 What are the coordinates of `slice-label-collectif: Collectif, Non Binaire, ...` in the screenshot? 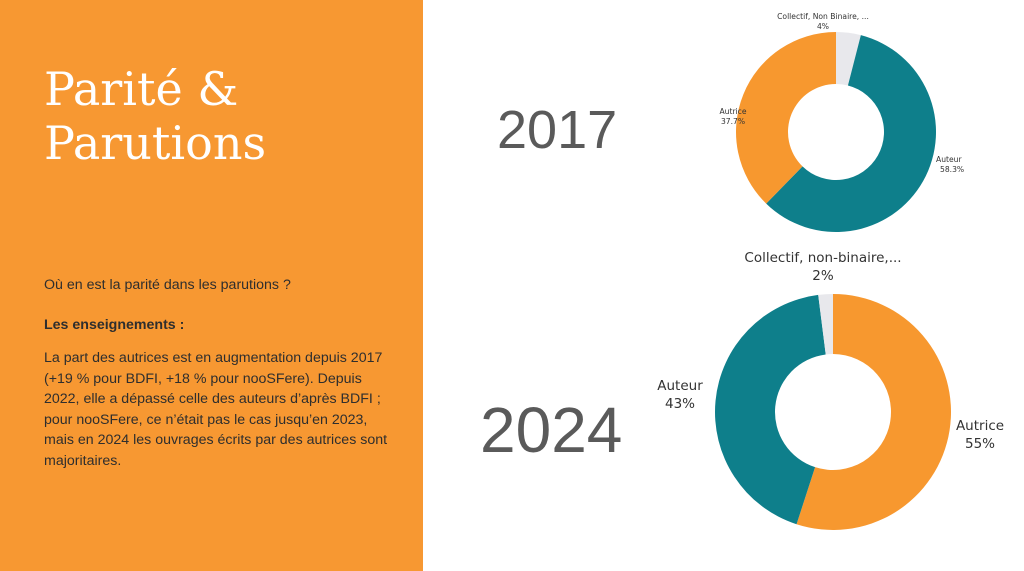 It's located at (823, 16).